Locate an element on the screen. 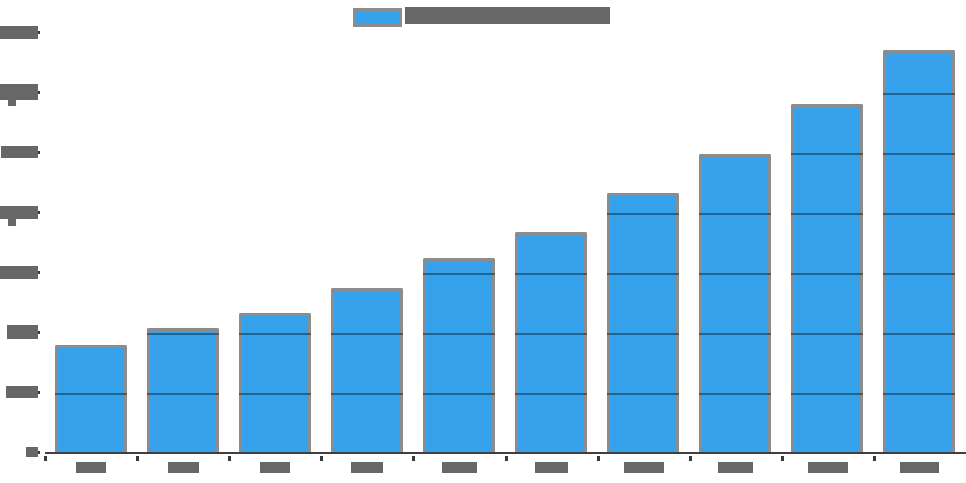 The height and width of the screenshot is (483, 966). x-axis-line is located at coordinates (505, 453).